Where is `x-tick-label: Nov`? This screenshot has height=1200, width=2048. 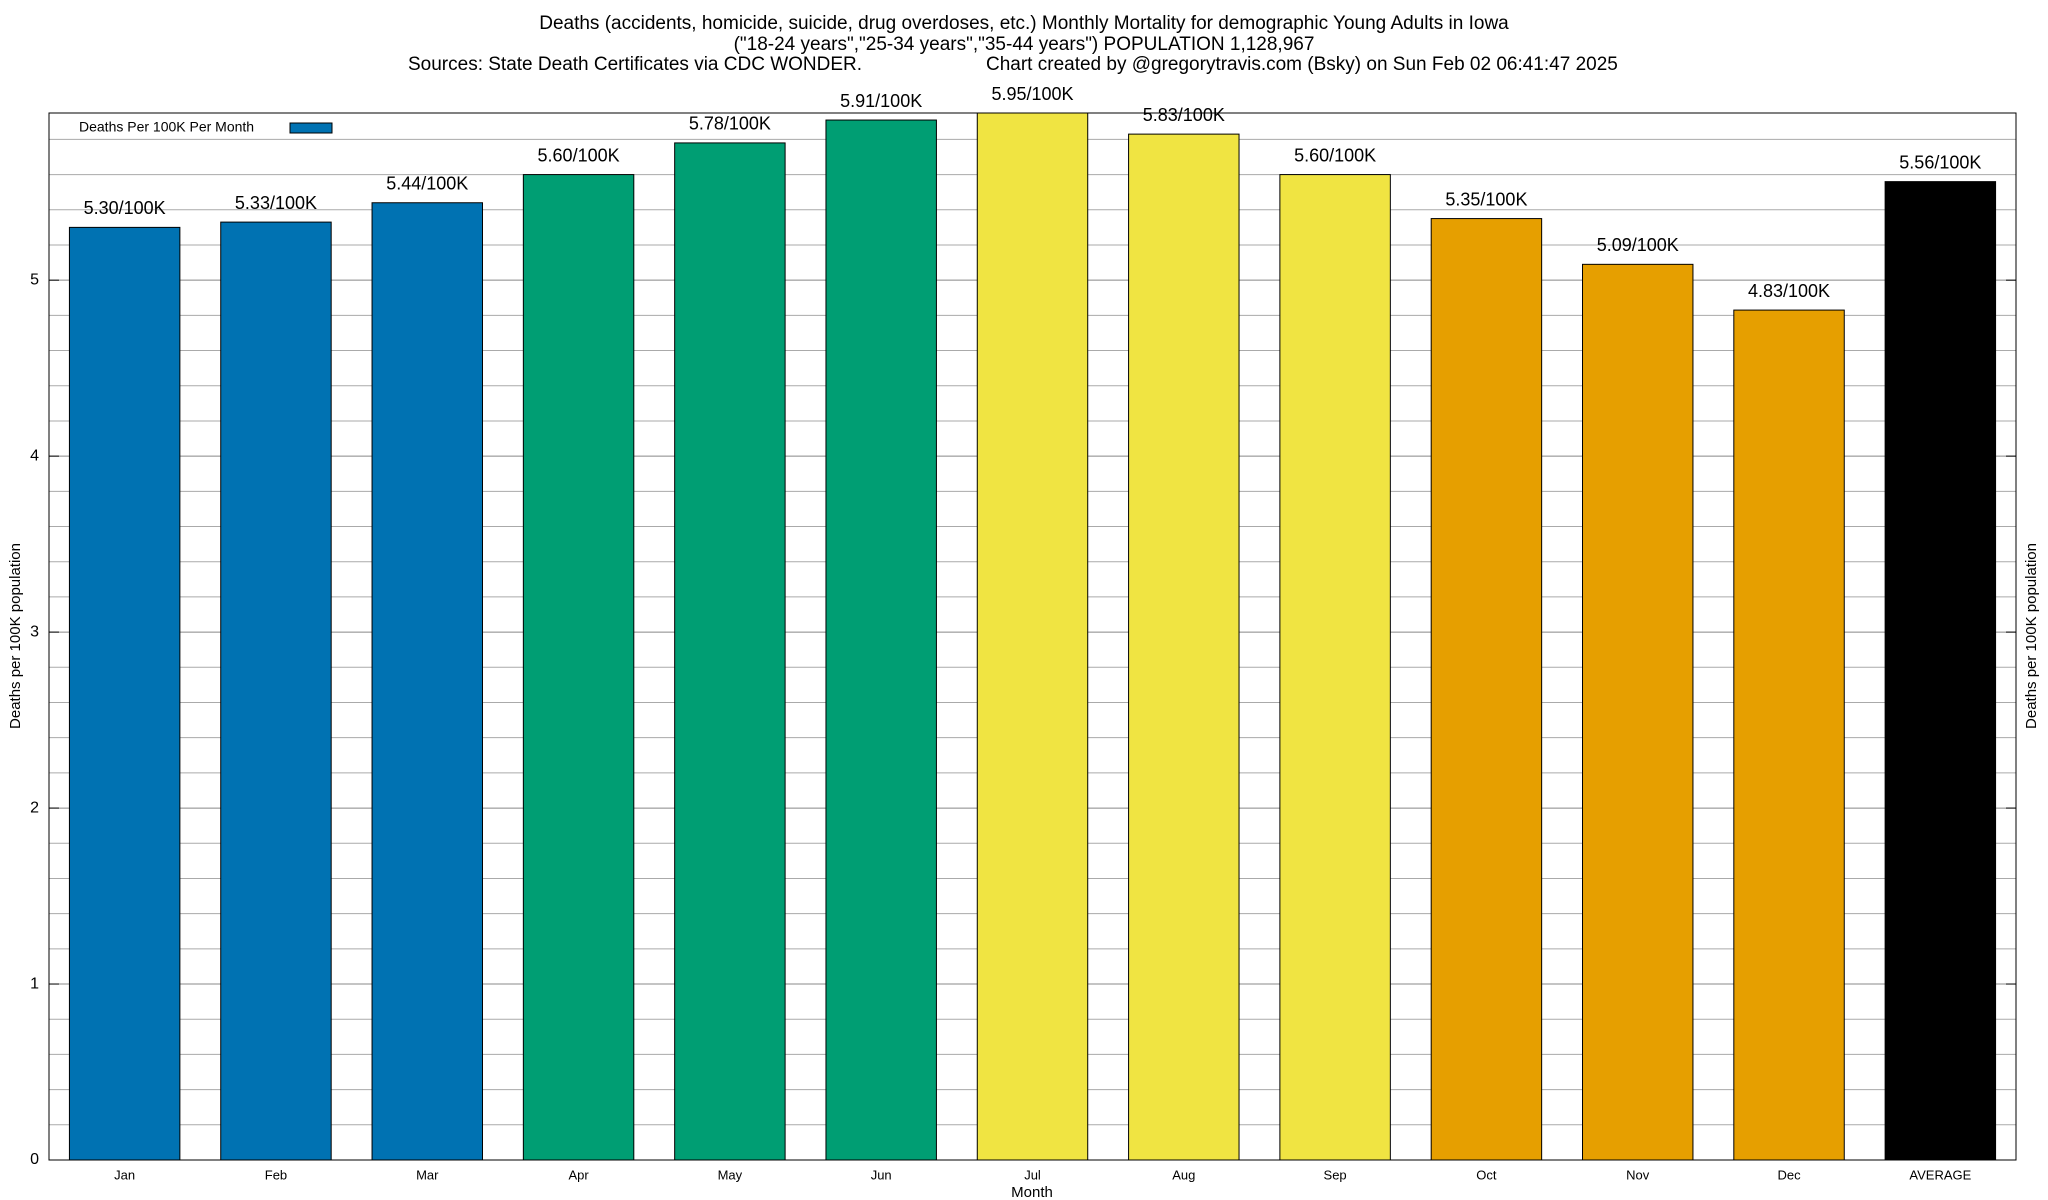
x-tick-label: Nov is located at coordinates (1638, 1174).